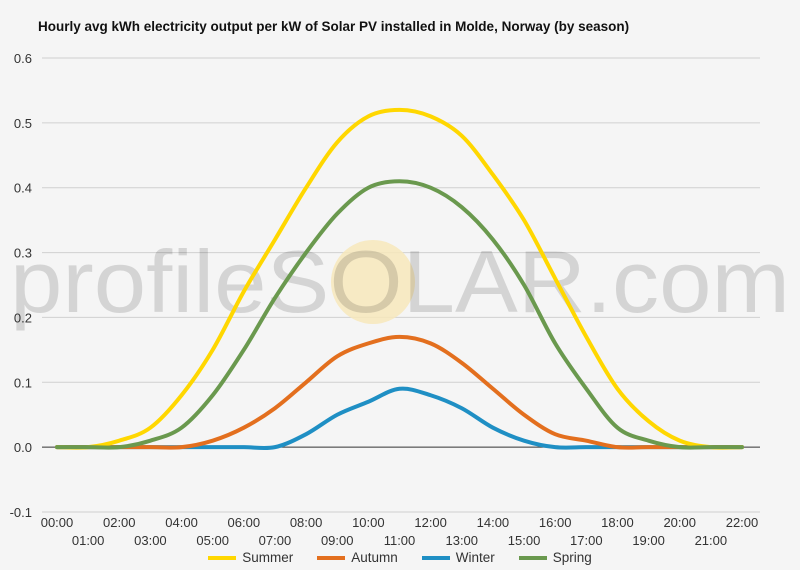  What do you see at coordinates (23, 188) in the screenshot?
I see `y-tick-label: 0.4` at bounding box center [23, 188].